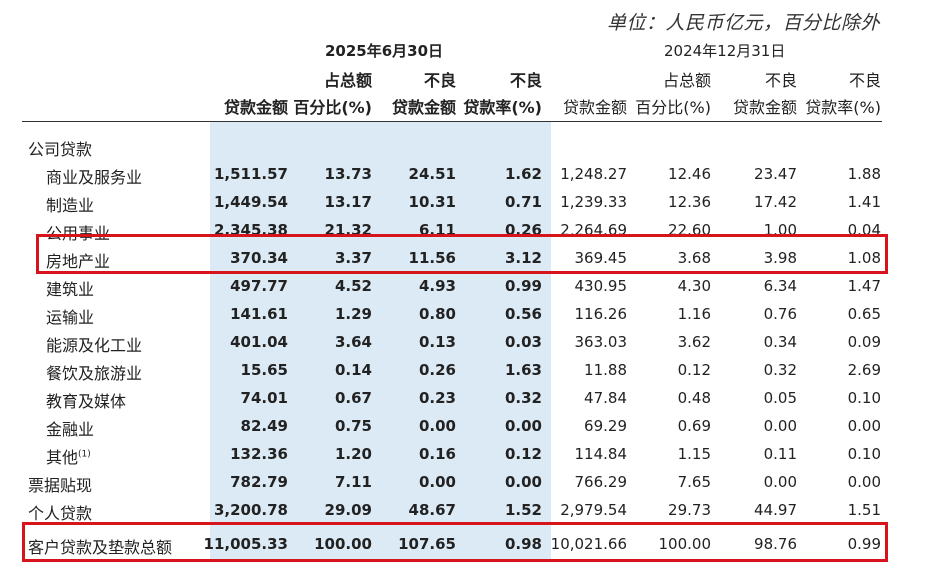  I want to click on table-cell: 0.13, so click(437, 342).